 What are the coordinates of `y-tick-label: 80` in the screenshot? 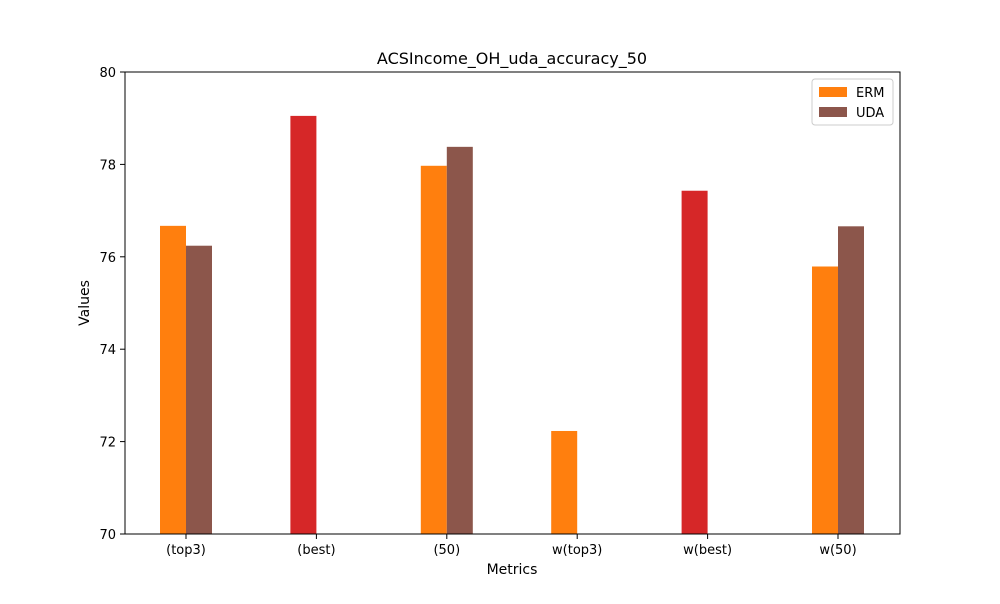 It's located at (107, 73).